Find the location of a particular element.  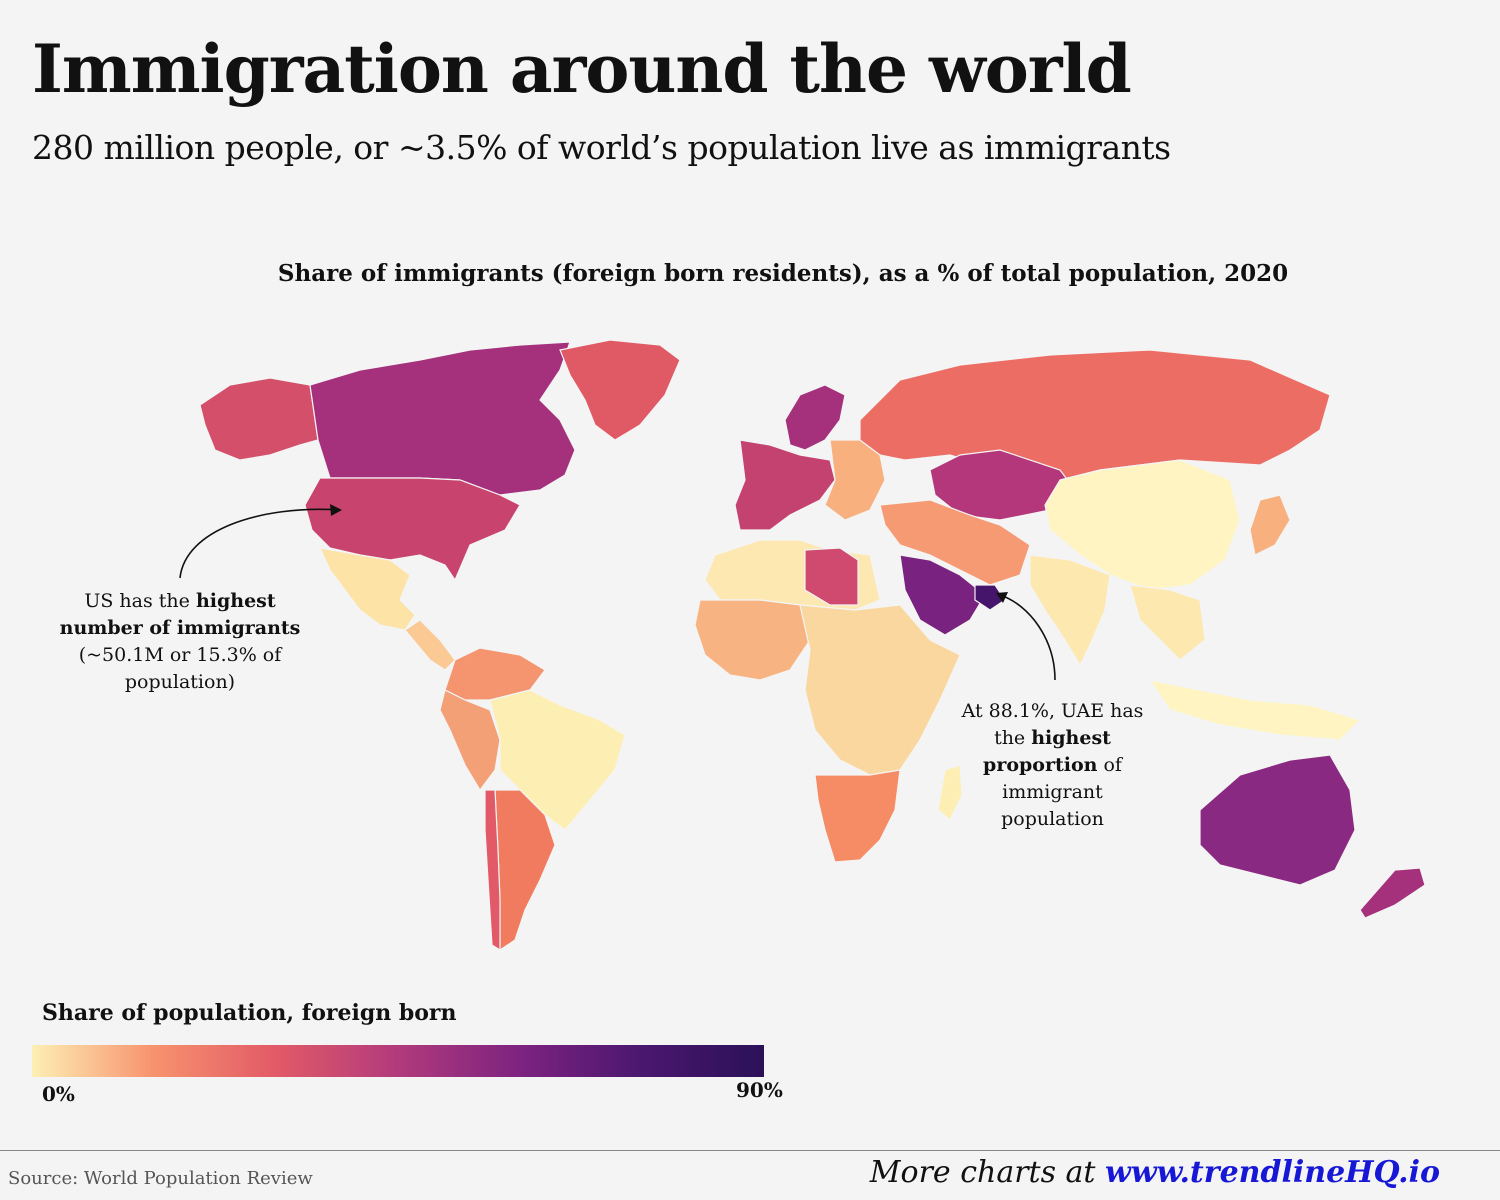

uae-annot-line2-pre: the is located at coordinates (1013, 738).